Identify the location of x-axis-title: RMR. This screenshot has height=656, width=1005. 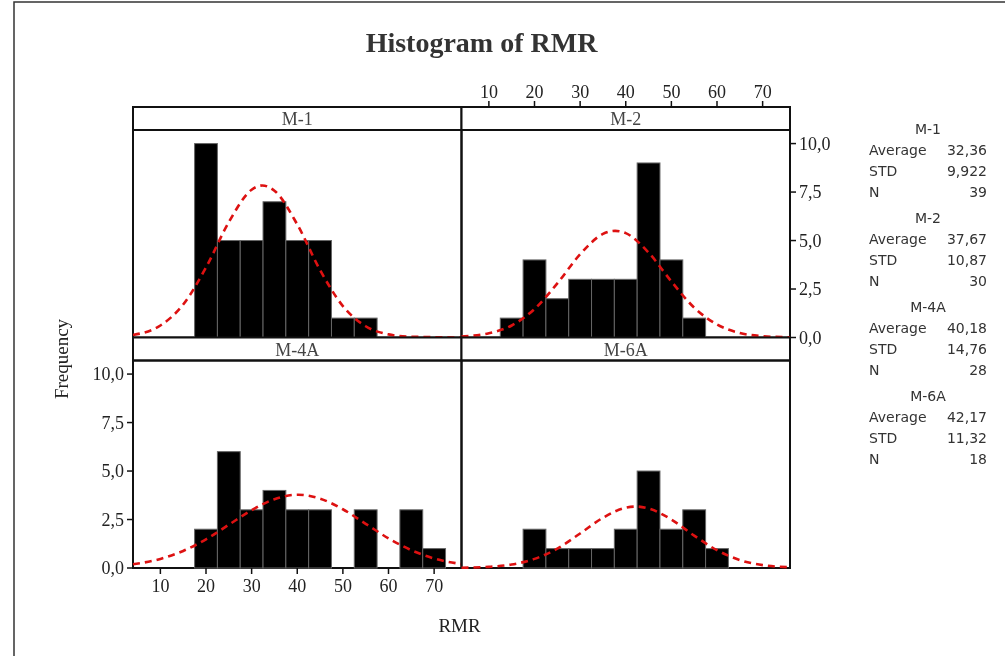
(459, 625).